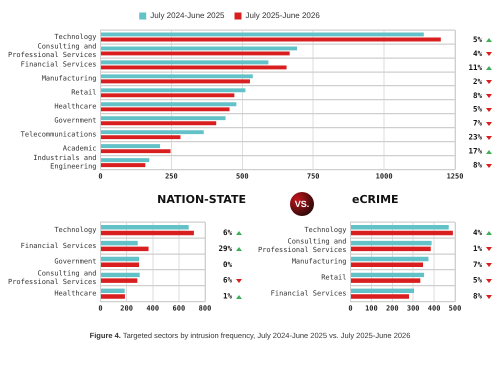  Describe the element at coordinates (201, 199) in the screenshot. I see `chart-title: NATION-STATE` at that location.